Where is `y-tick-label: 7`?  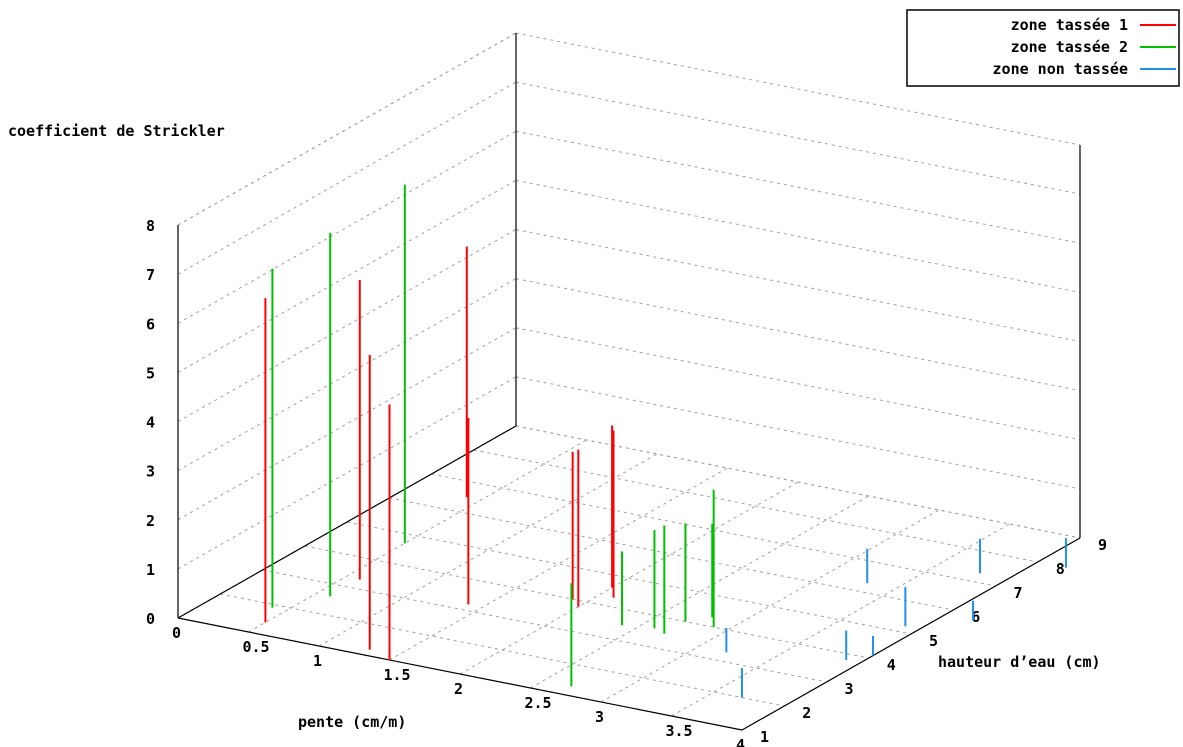 y-tick-label: 7 is located at coordinates (1018, 593).